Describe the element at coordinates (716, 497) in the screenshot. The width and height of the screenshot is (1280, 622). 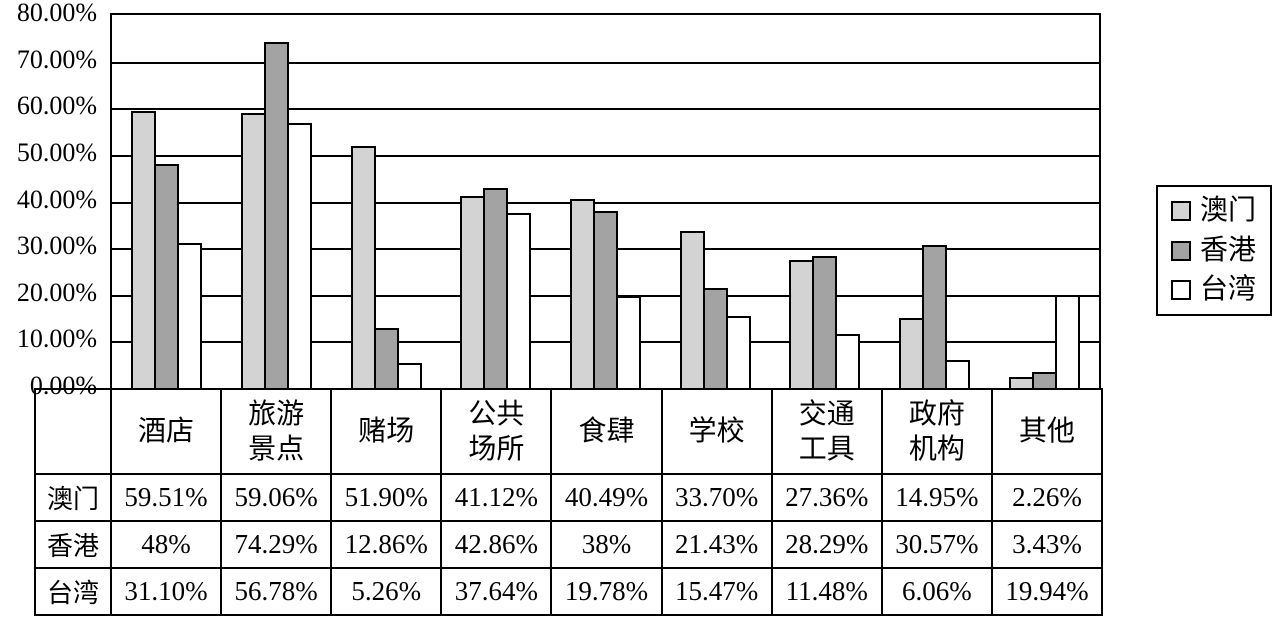
I see `value-cell: 33.70%` at that location.